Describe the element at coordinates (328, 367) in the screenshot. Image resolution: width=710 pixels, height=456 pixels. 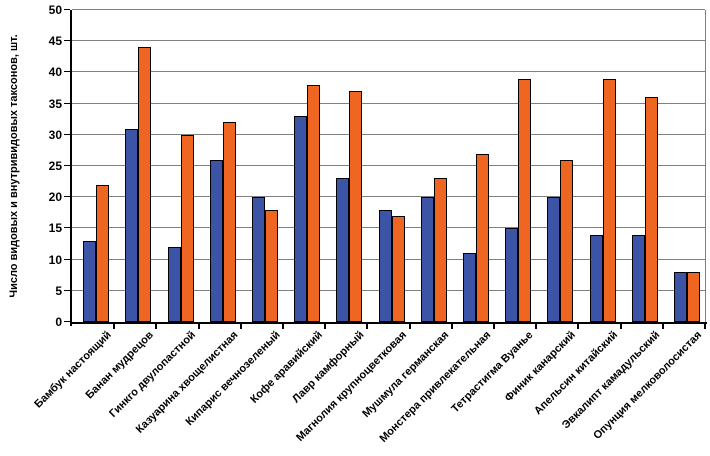
I see `x-label-7: Лавр камфорный` at that location.